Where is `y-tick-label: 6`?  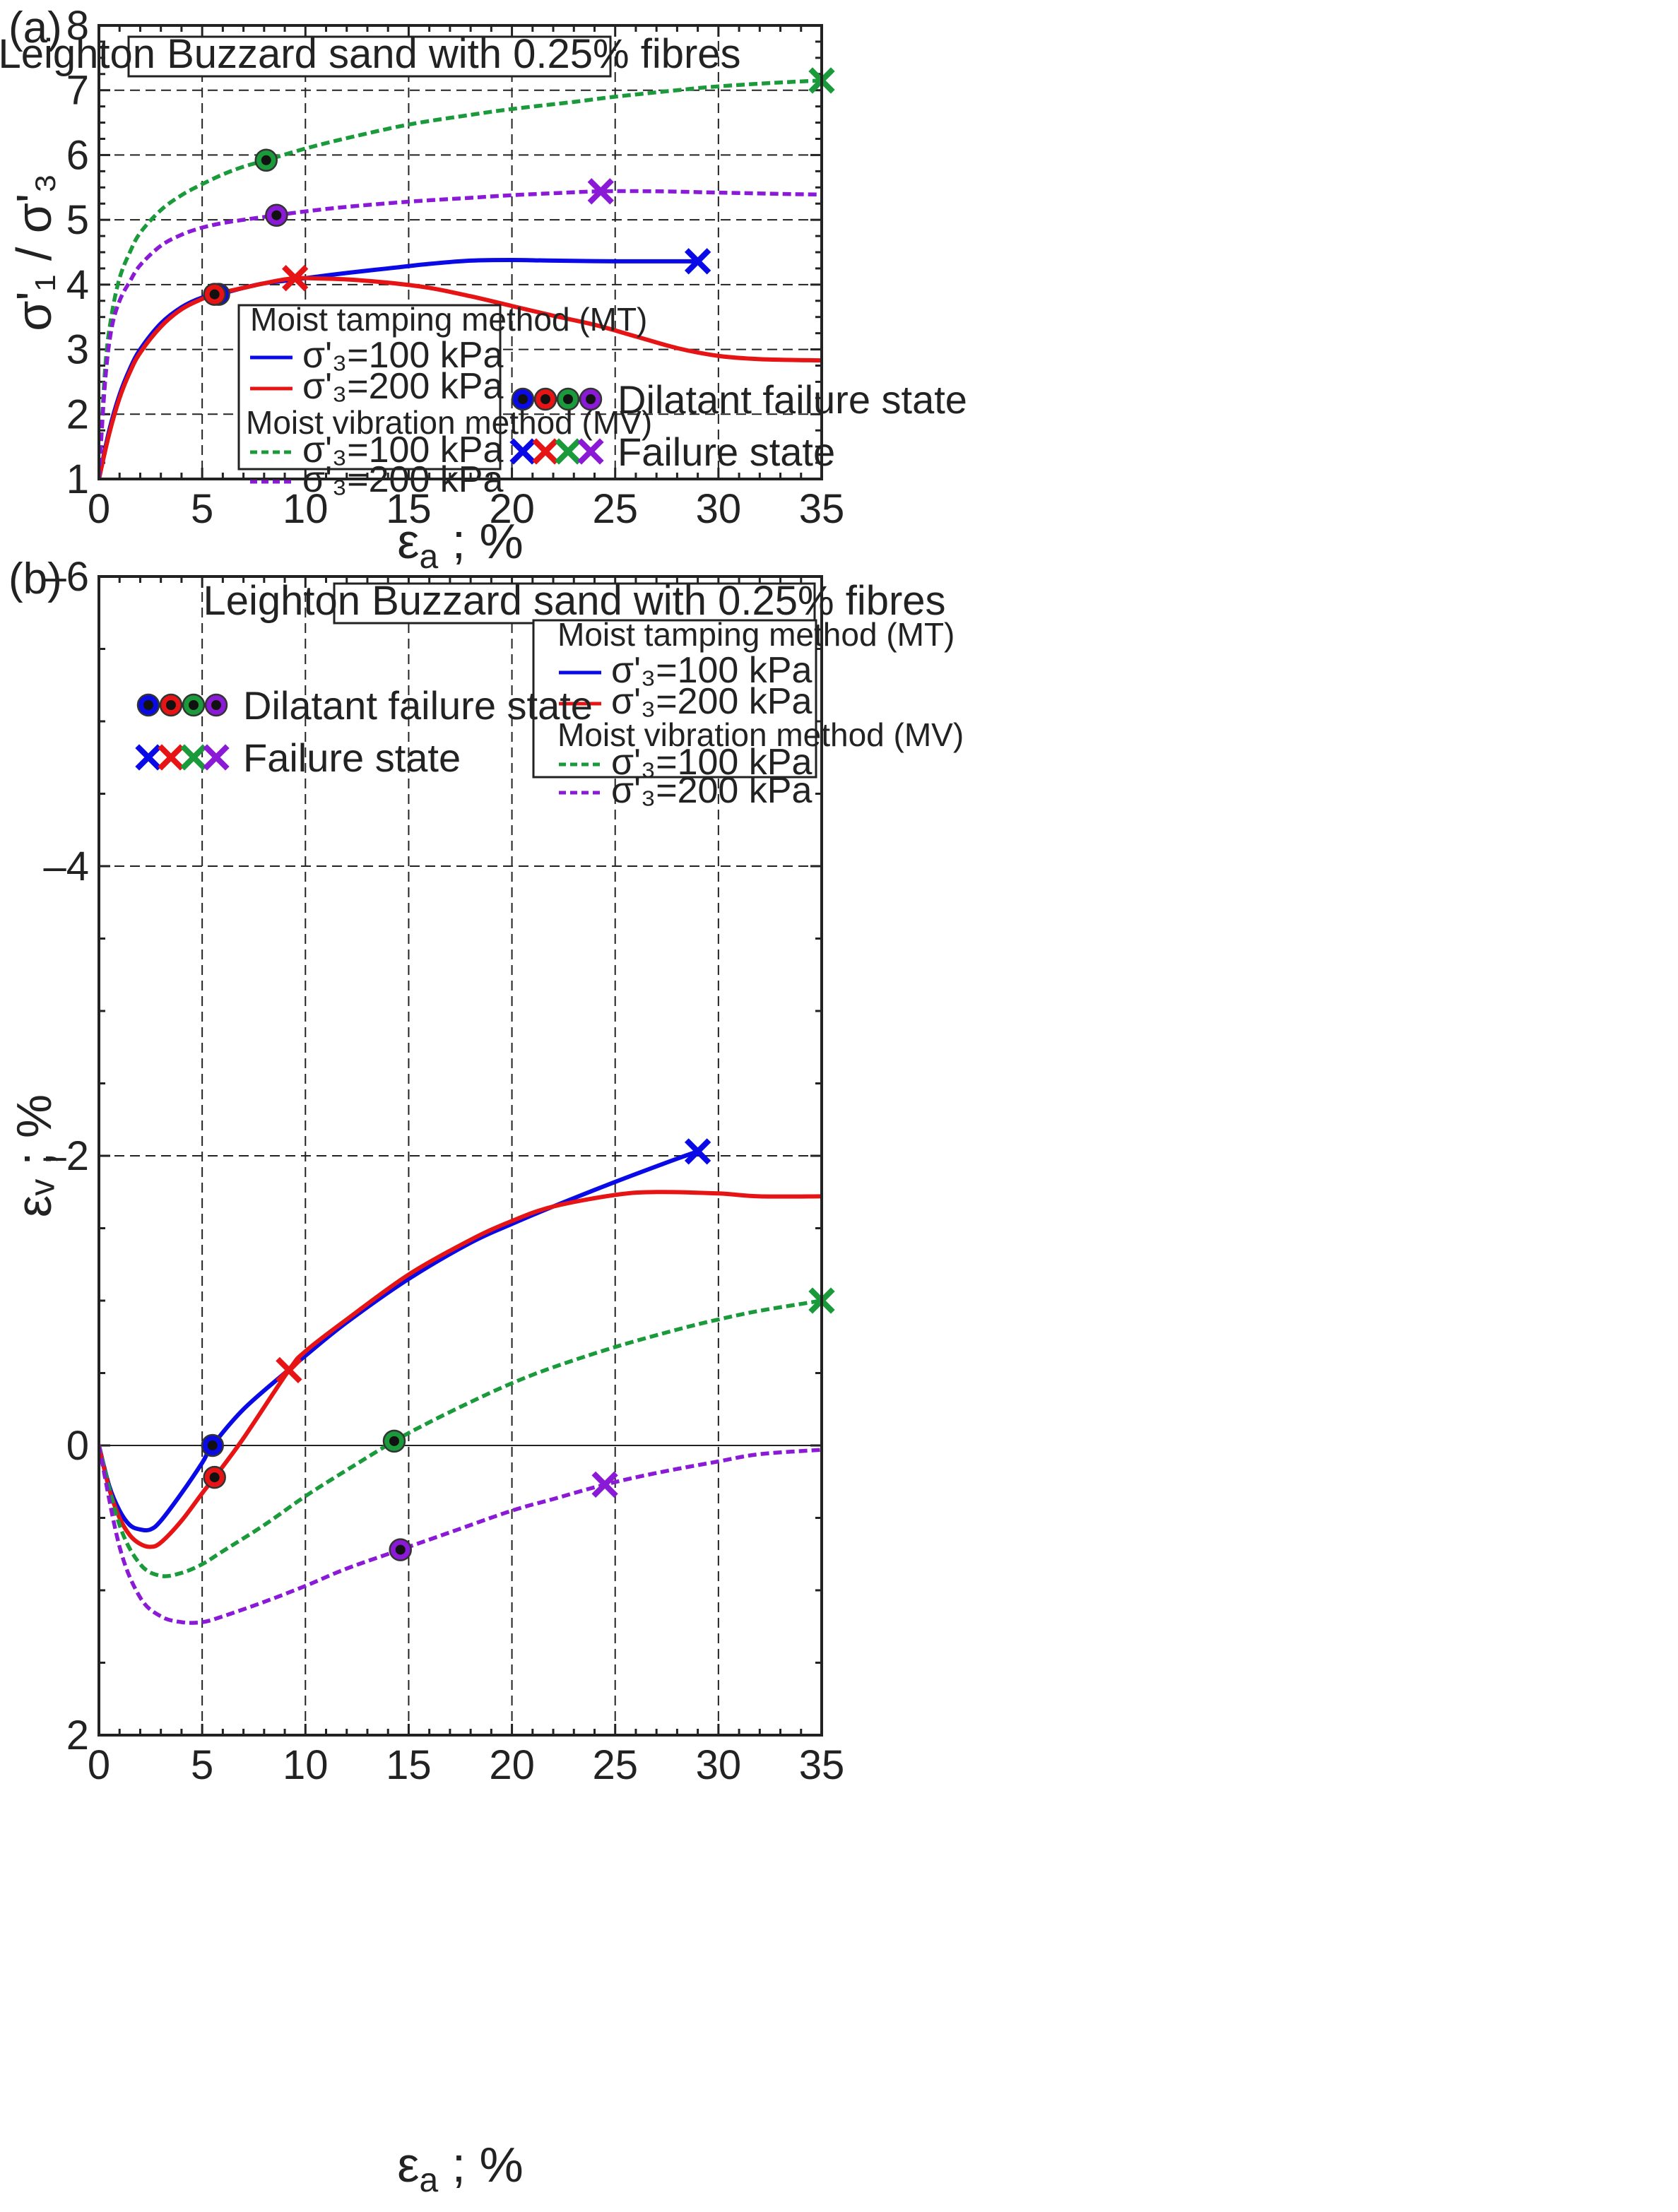
y-tick-label: 6 is located at coordinates (77, 155).